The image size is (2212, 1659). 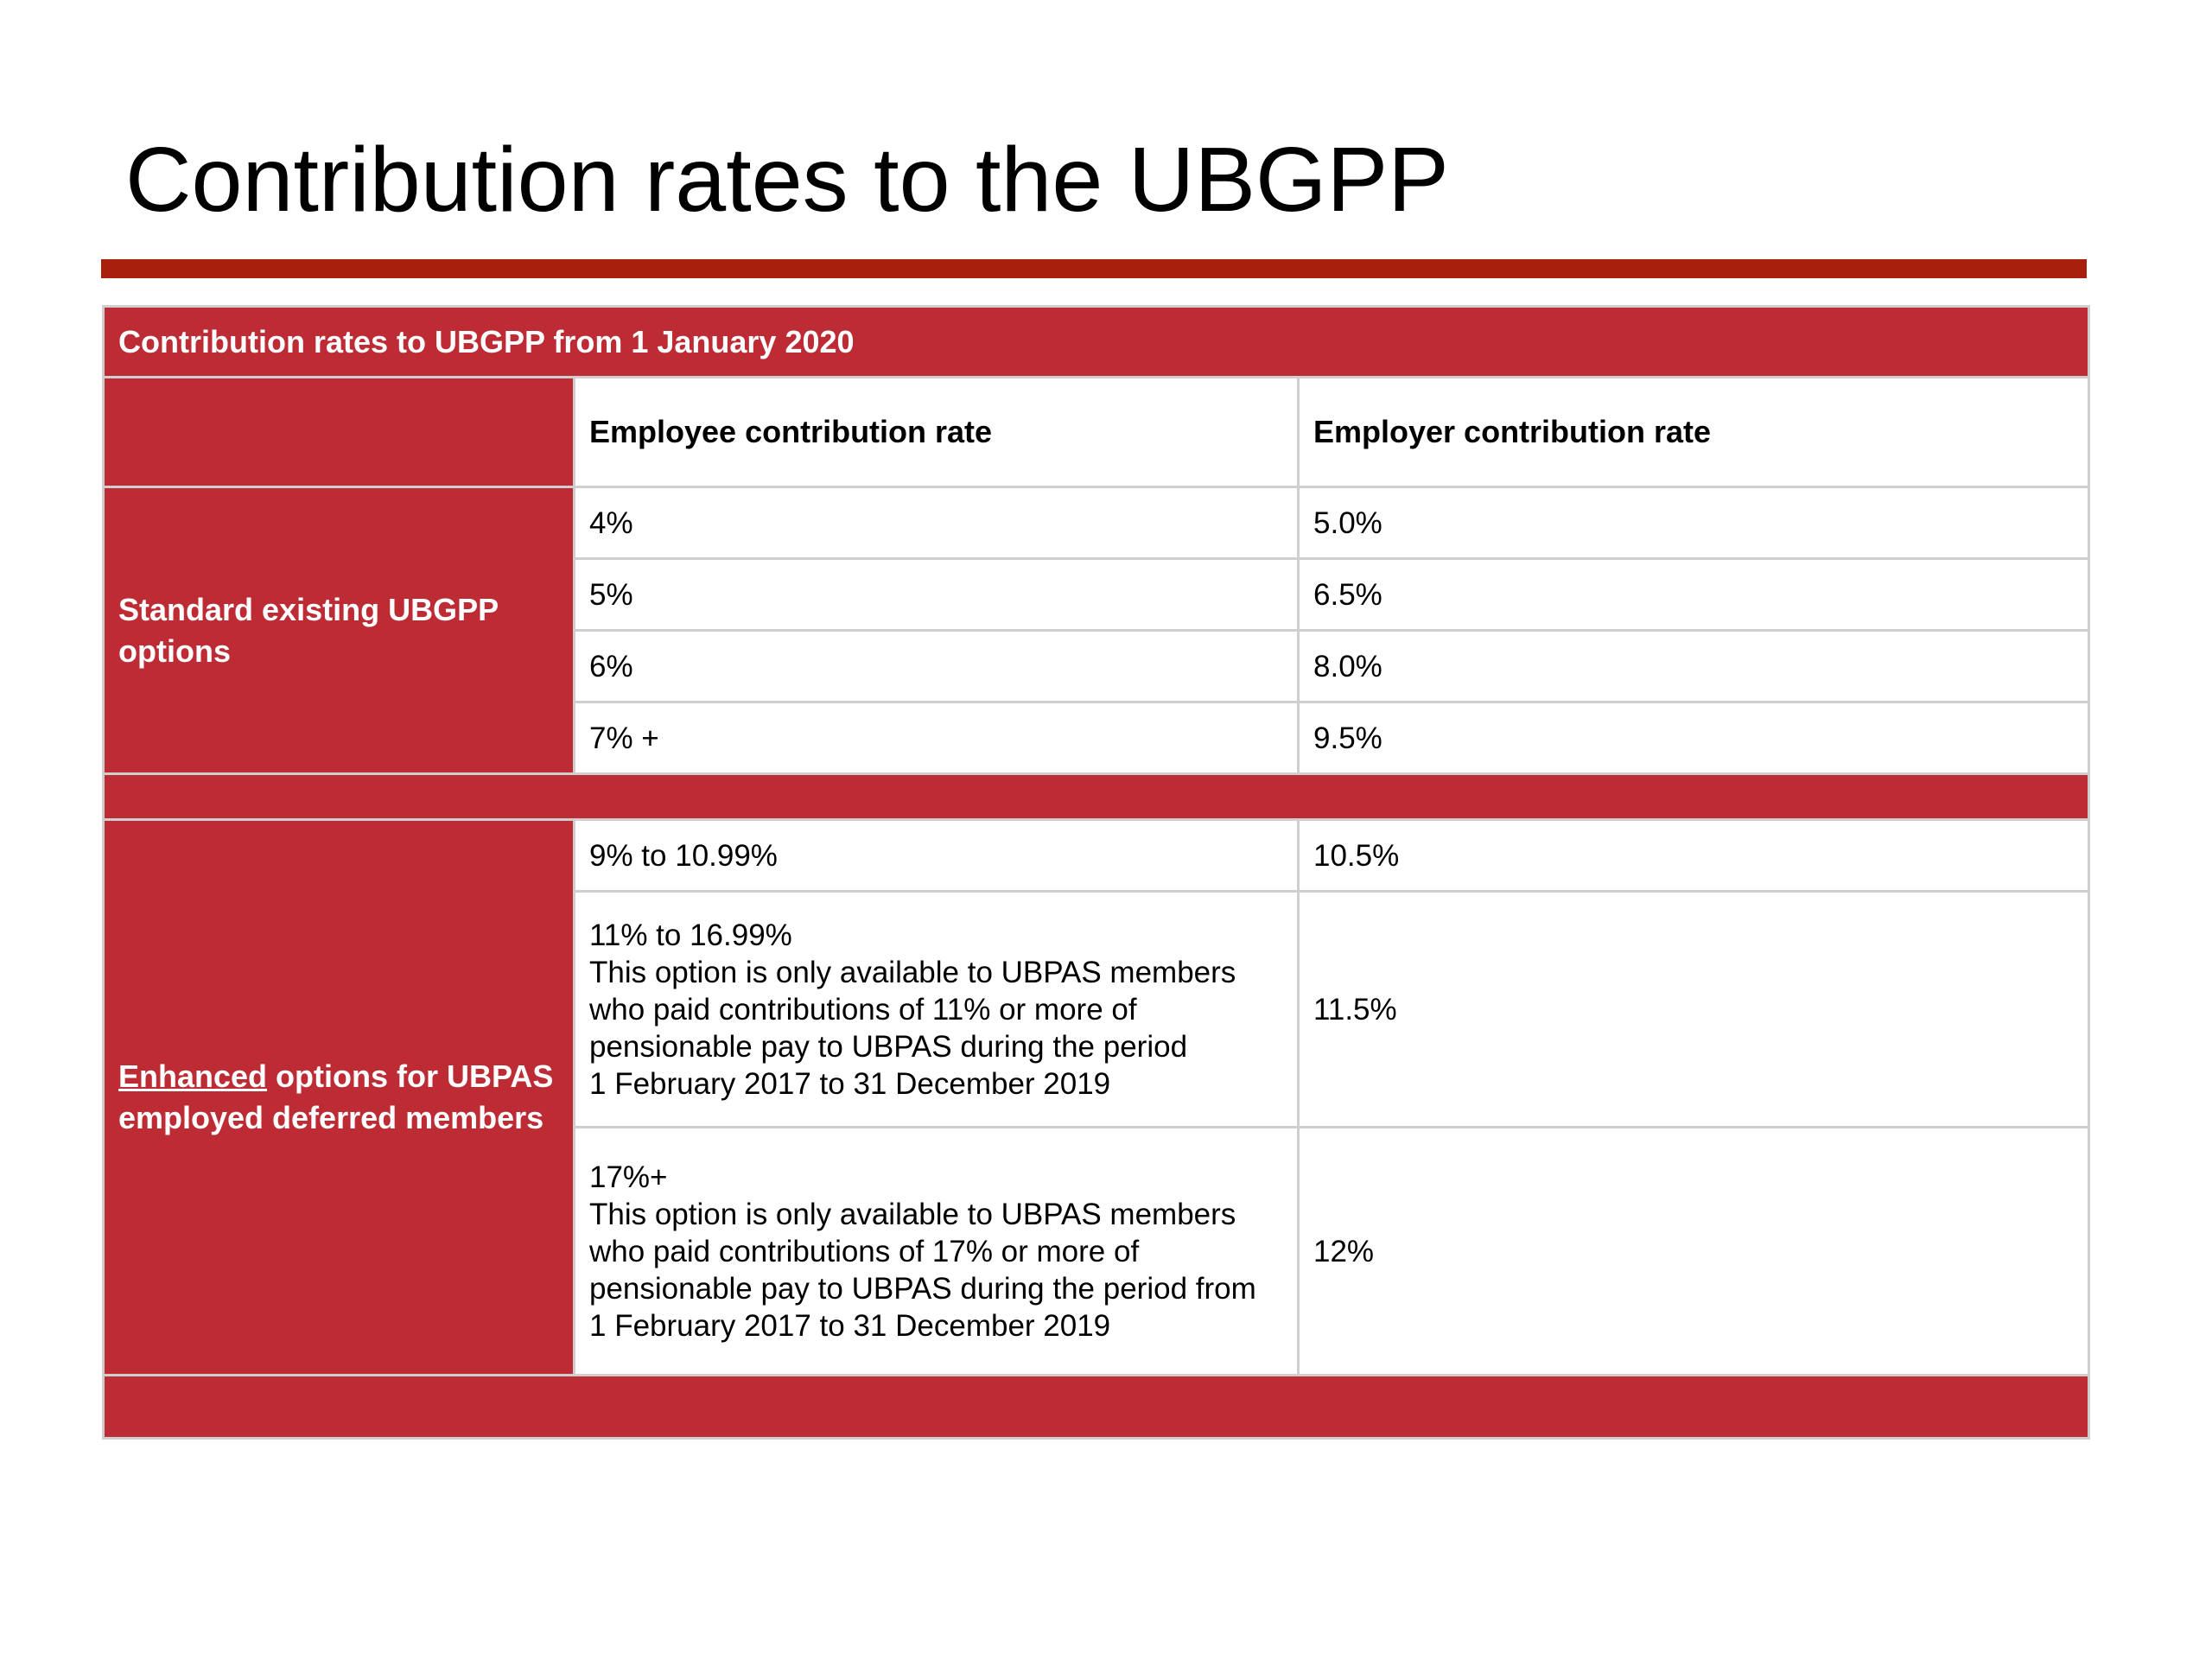 I want to click on employee-rate-cell: 9% to 10.99%, so click(x=936, y=855).